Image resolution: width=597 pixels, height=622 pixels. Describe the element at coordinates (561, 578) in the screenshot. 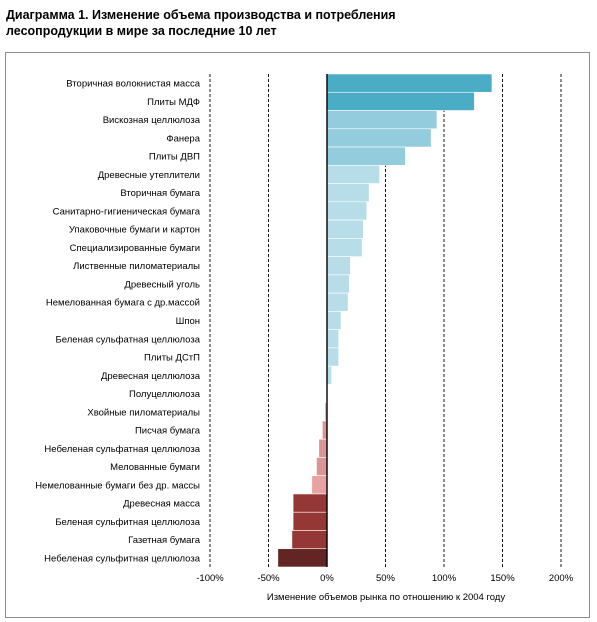

I see `x-tick-label: 200%` at that location.